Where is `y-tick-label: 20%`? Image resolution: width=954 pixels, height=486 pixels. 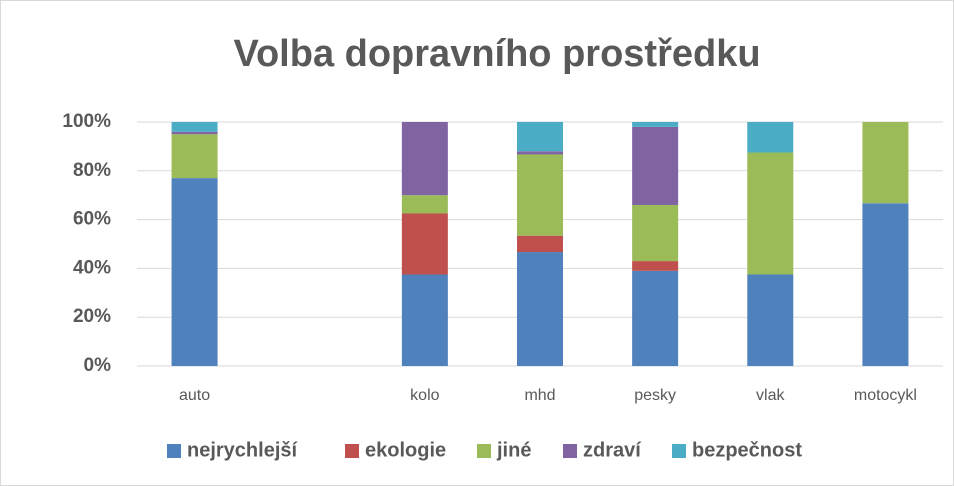 y-tick-label: 20% is located at coordinates (92, 316).